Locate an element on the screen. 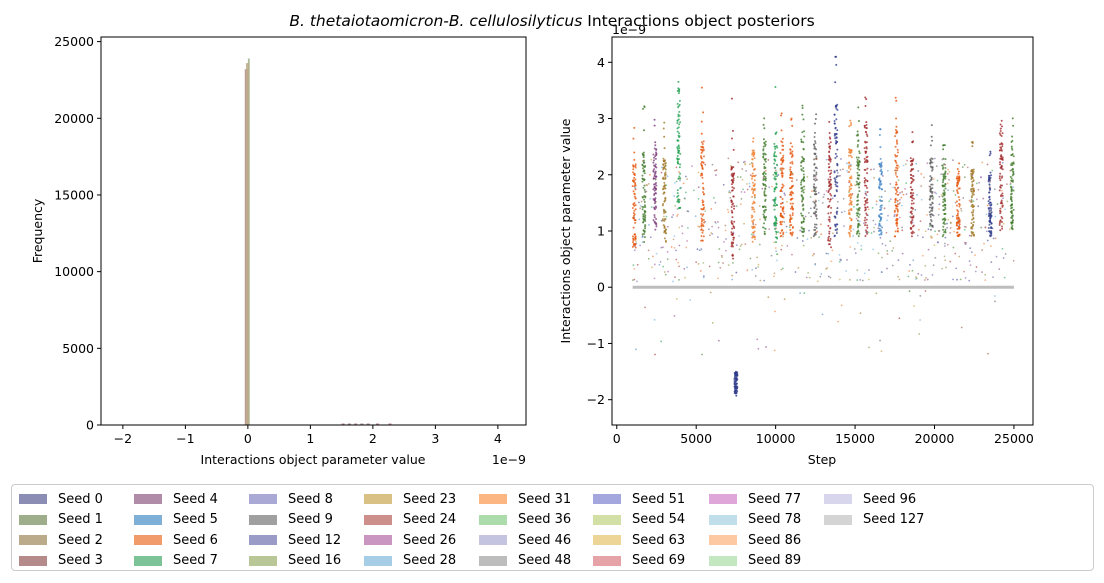 The image size is (1104, 583). legend-item: Seed 69 is located at coordinates (639, 561).